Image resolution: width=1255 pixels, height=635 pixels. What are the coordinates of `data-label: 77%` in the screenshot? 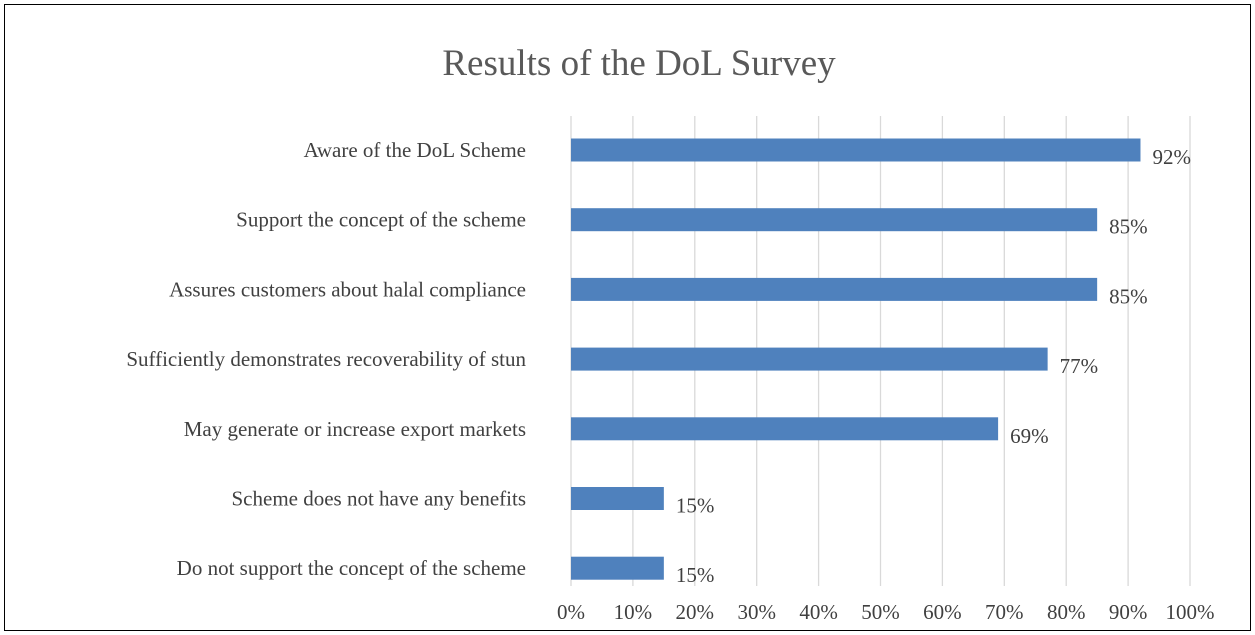 It's located at (1079, 366).